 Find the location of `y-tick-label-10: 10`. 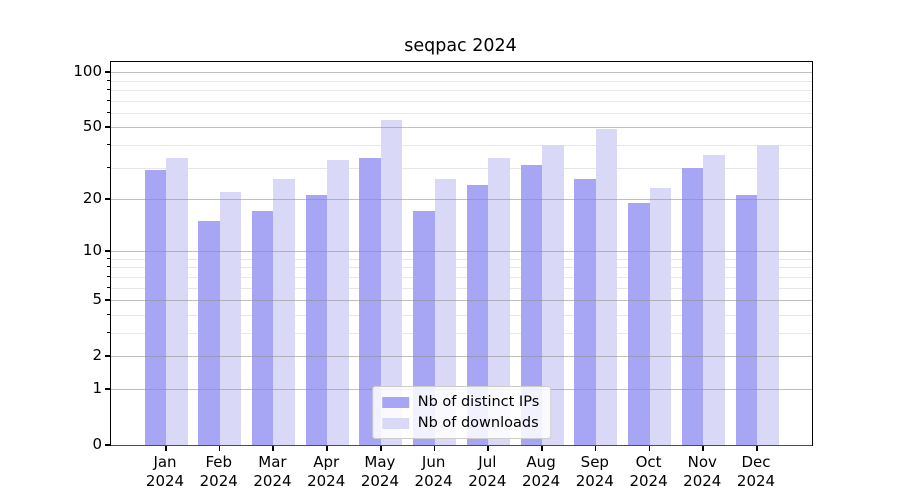

y-tick-label-10: 10 is located at coordinates (92, 250).